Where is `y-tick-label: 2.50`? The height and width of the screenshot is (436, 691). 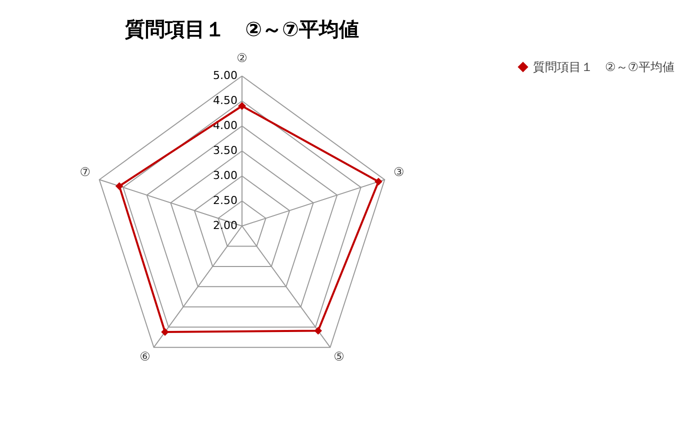 y-tick-label: 2.50 is located at coordinates (225, 200).